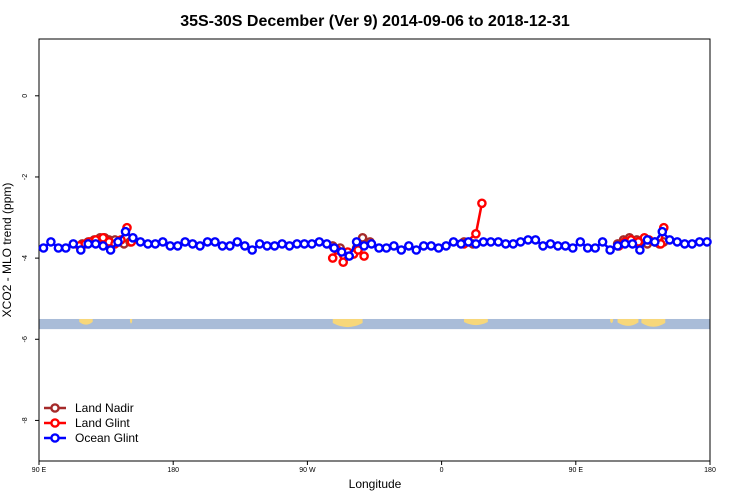 The height and width of the screenshot is (500, 750). What do you see at coordinates (25, 258) in the screenshot?
I see `y-tick-label: -4` at bounding box center [25, 258].